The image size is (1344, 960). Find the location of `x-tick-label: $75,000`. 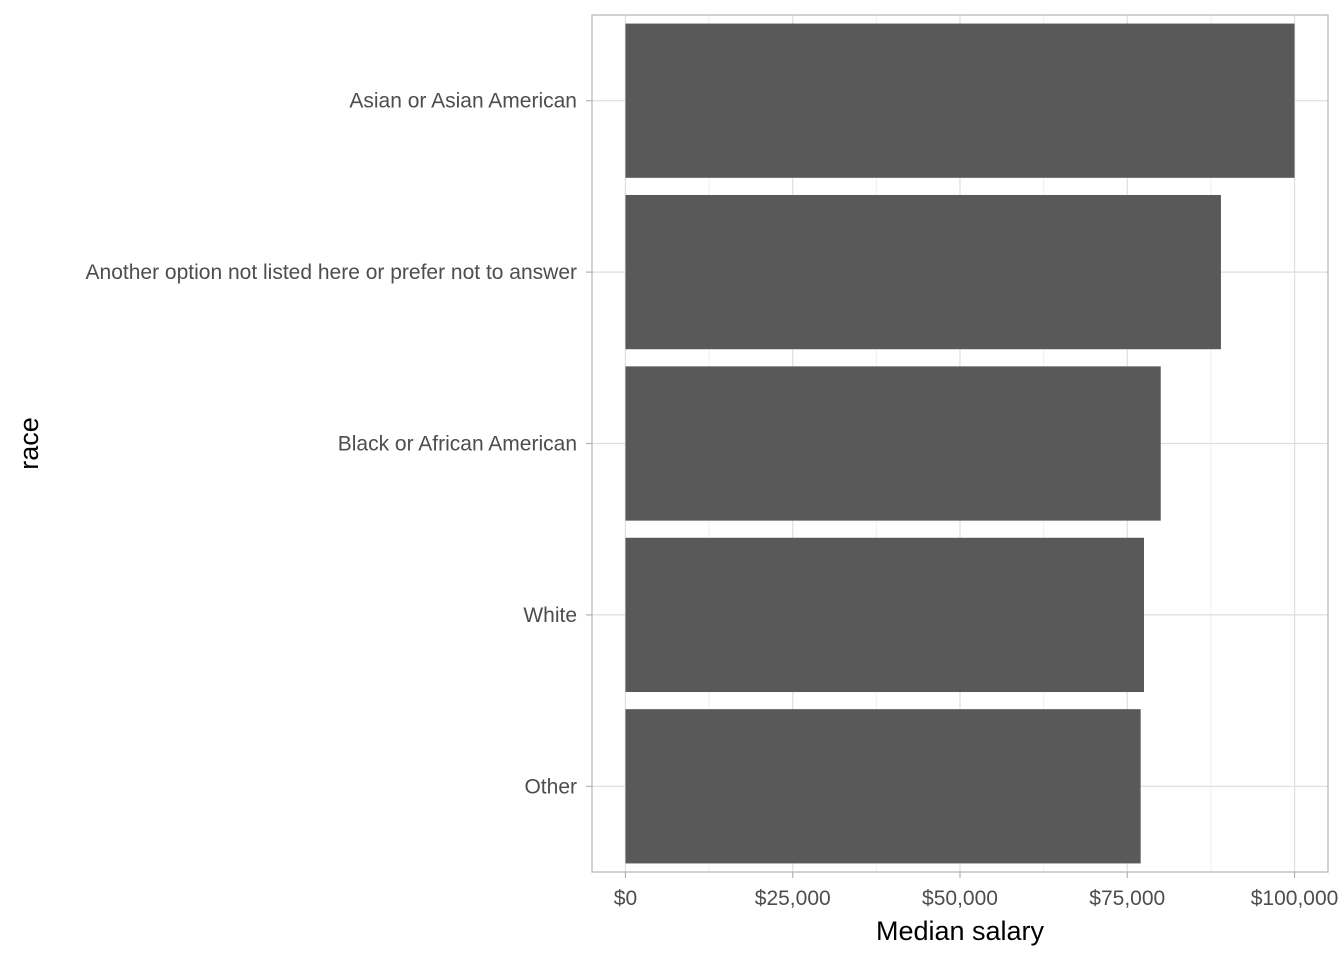

x-tick-label: $75,000 is located at coordinates (1127, 898).